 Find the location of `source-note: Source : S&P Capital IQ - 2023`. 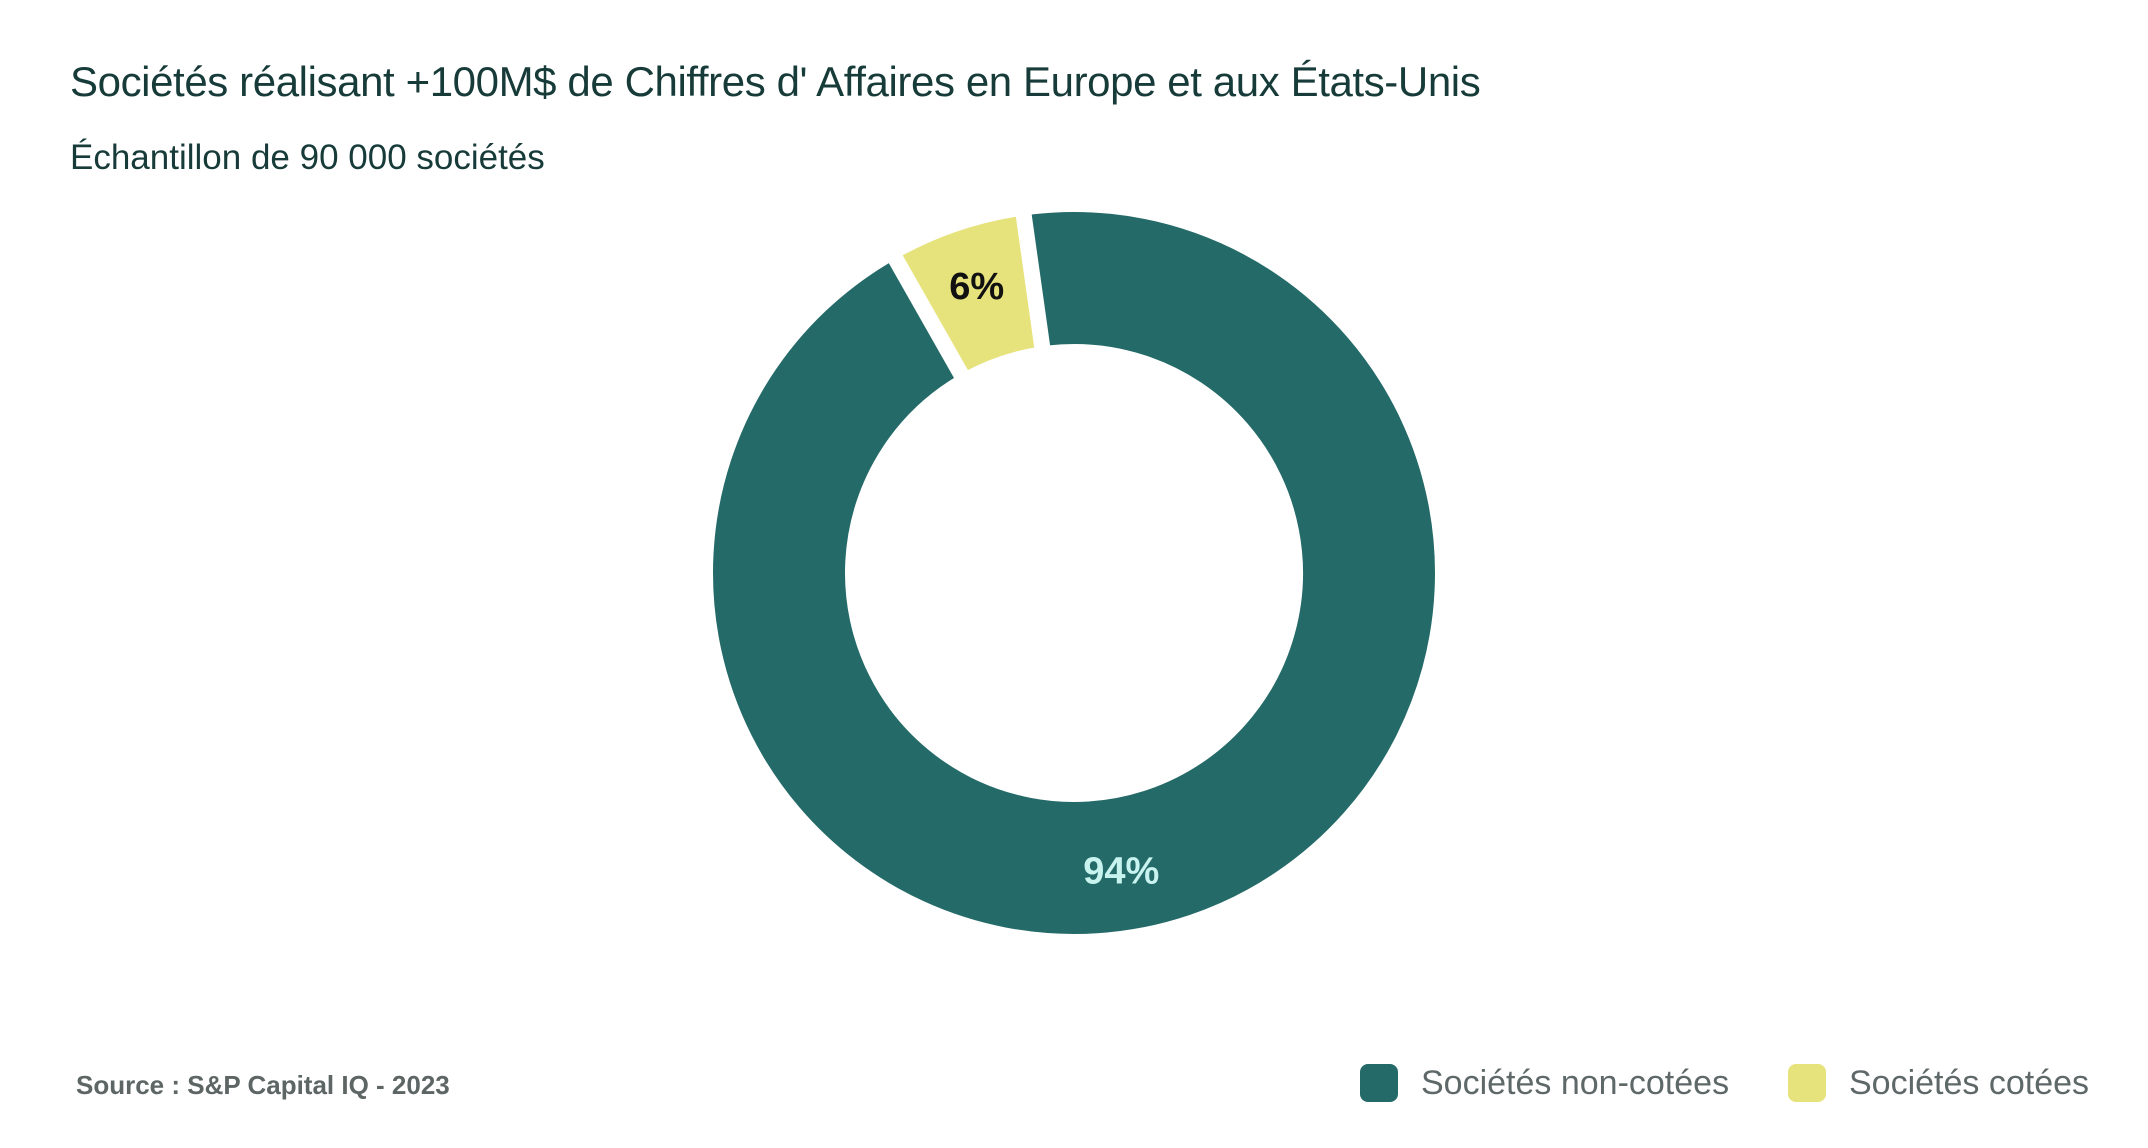

source-note: Source : S&P Capital IQ - 2023 is located at coordinates (263, 1085).